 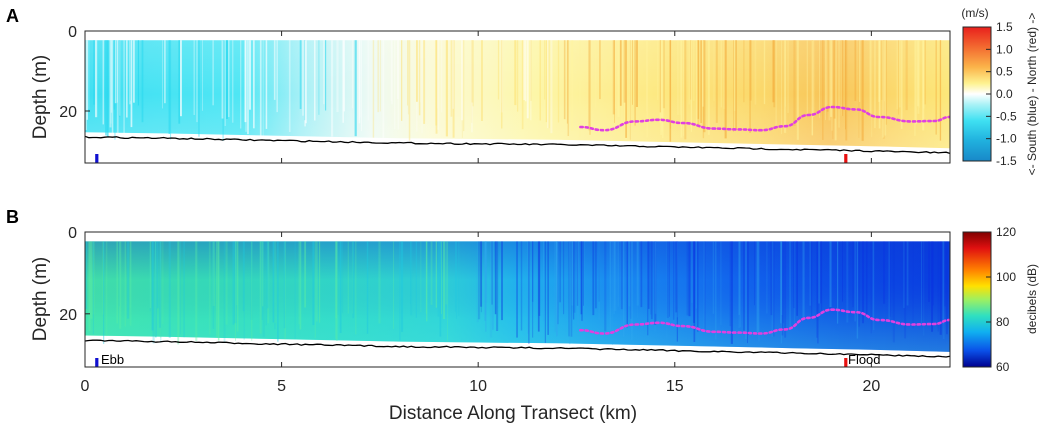 I want to click on colorbar-tick-label: -0.5, so click(x=1006, y=116).